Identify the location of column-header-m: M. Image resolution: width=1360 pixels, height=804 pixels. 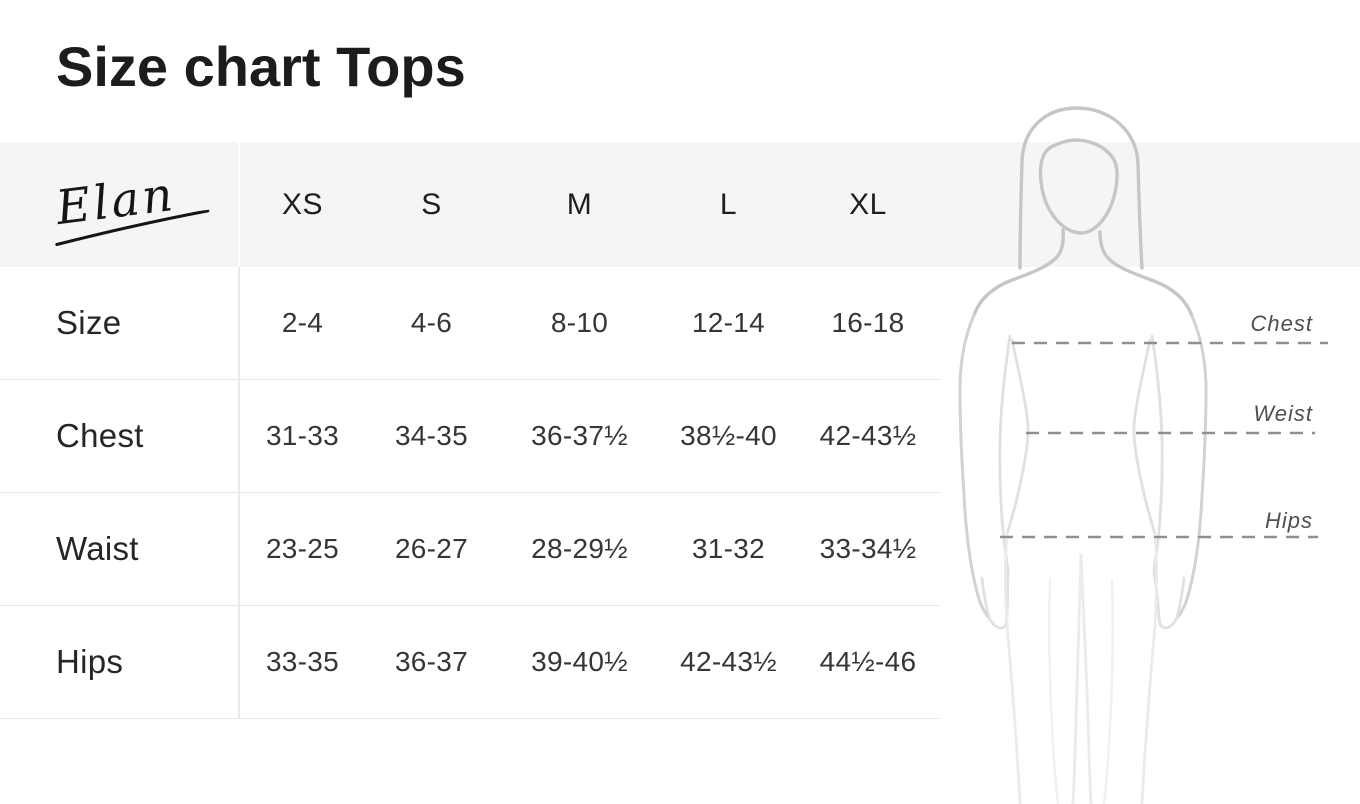
(579, 204).